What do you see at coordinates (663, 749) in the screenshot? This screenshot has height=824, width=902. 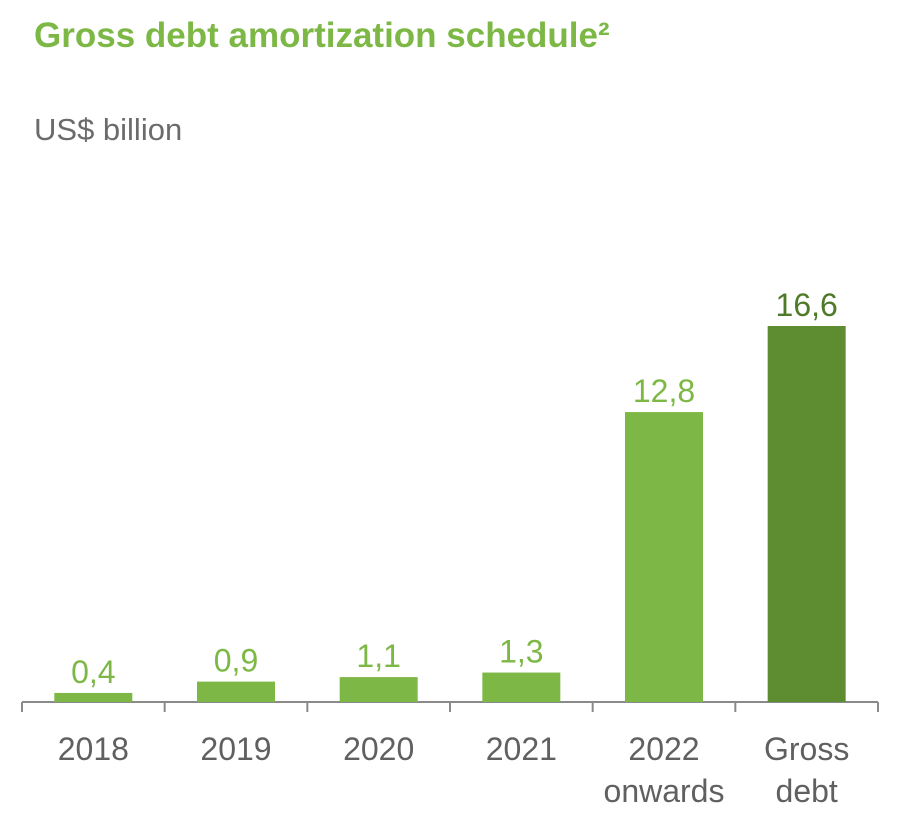 I see `x-tick-label: 2022` at bounding box center [663, 749].